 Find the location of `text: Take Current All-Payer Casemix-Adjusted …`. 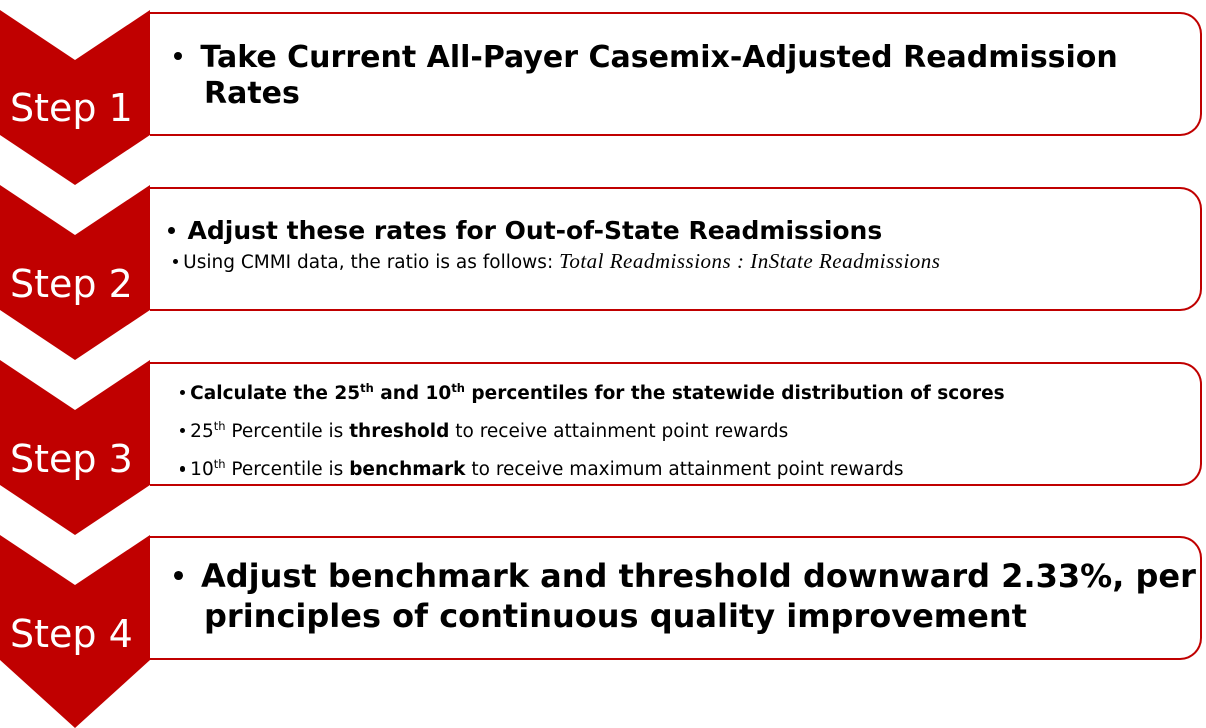

text: Take Current All-Payer Casemix-Adjusted … is located at coordinates (659, 75).